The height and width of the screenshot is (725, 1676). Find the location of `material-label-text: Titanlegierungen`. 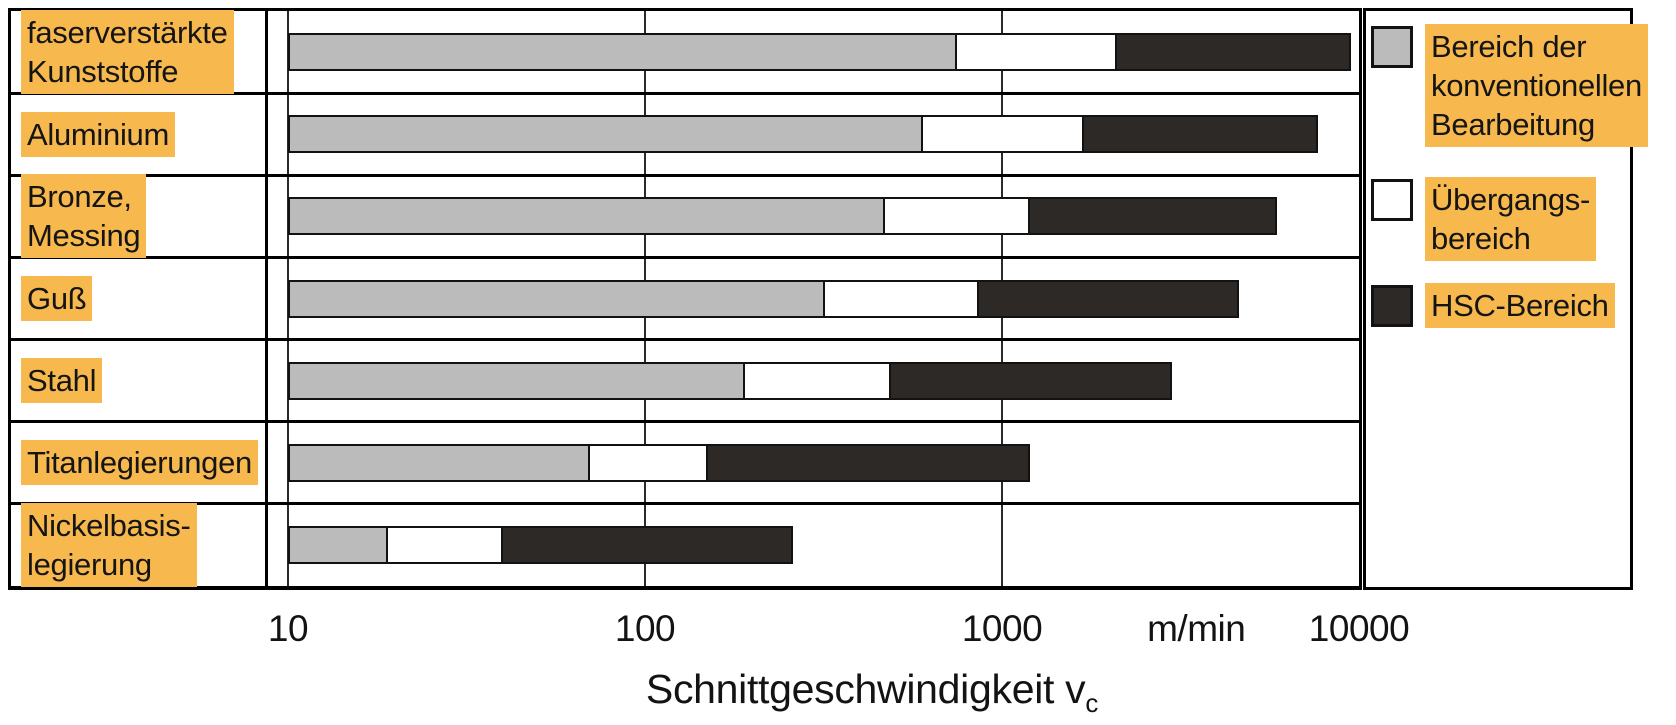

material-label-text: Titanlegierungen is located at coordinates (139, 463).